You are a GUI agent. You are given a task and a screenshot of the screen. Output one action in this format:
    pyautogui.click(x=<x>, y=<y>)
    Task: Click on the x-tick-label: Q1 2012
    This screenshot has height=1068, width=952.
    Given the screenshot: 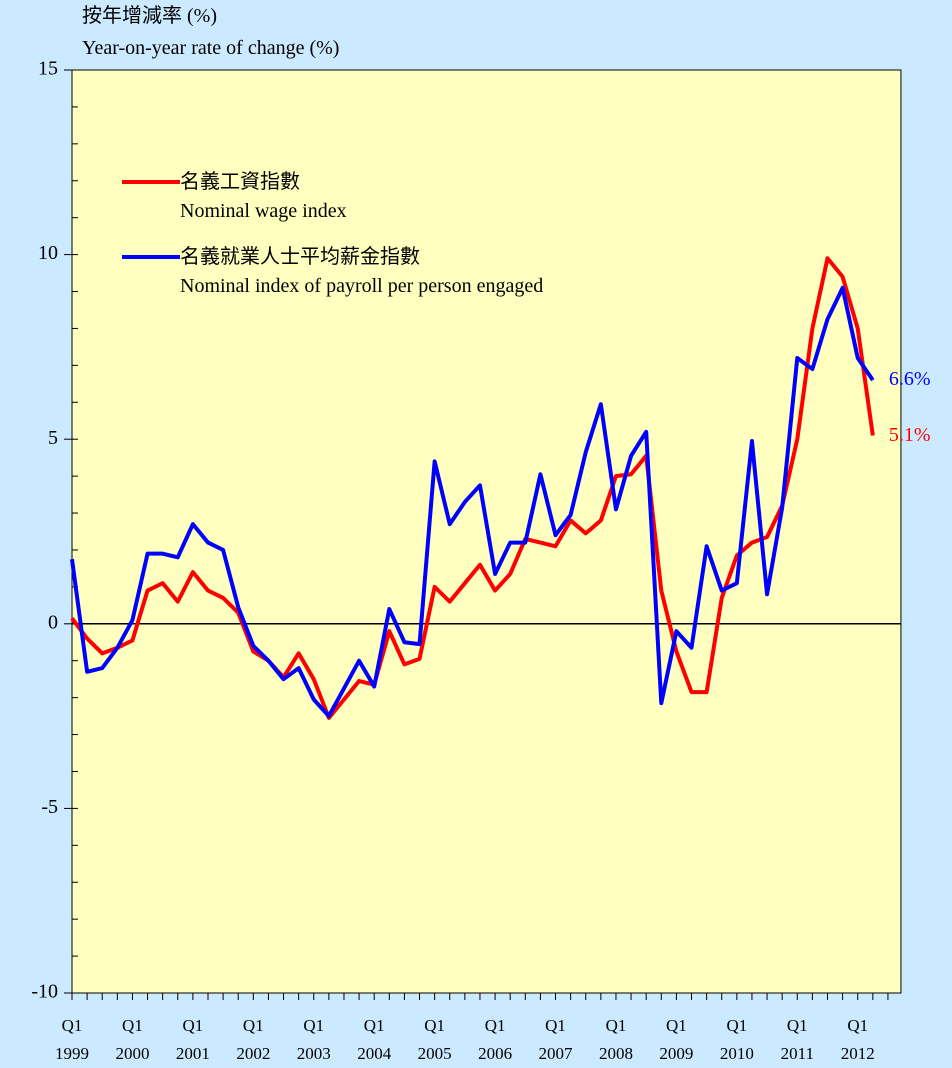 What is the action you would take?
    pyautogui.click(x=857, y=1039)
    